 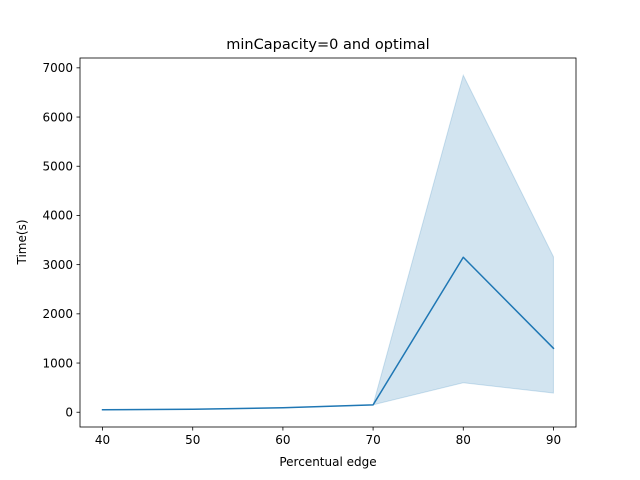 I want to click on y-tick-label: 4000, so click(x=57, y=216).